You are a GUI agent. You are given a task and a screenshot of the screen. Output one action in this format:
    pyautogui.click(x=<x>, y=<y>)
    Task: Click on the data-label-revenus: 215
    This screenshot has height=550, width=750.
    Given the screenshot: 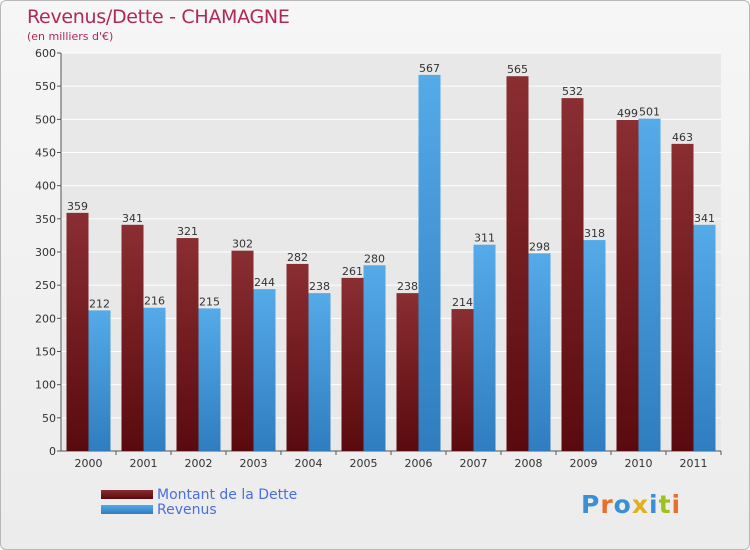 What is the action you would take?
    pyautogui.click(x=209, y=301)
    